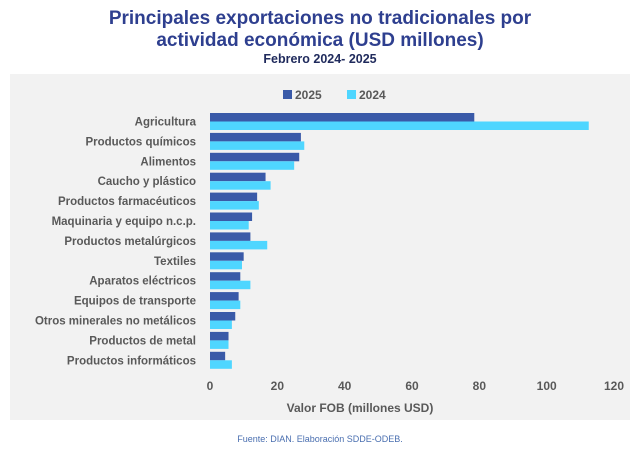 This screenshot has height=450, width=640. I want to click on category-label: Productos farmacéuticos, so click(127, 202).